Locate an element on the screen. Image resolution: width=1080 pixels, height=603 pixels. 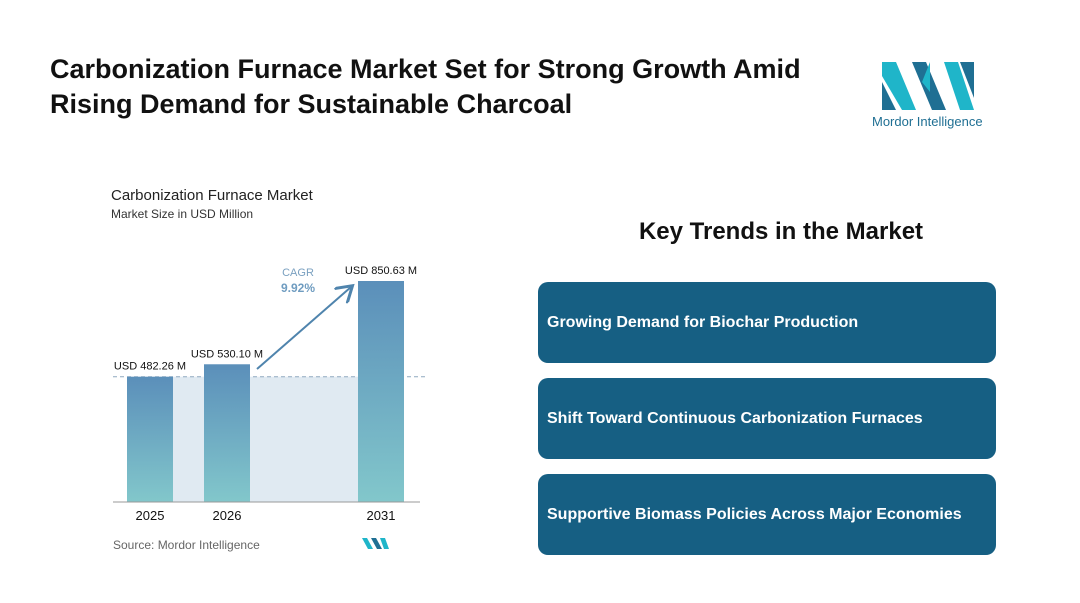
chart-title: Carbonization Furnace Market is located at coordinates (212, 195).